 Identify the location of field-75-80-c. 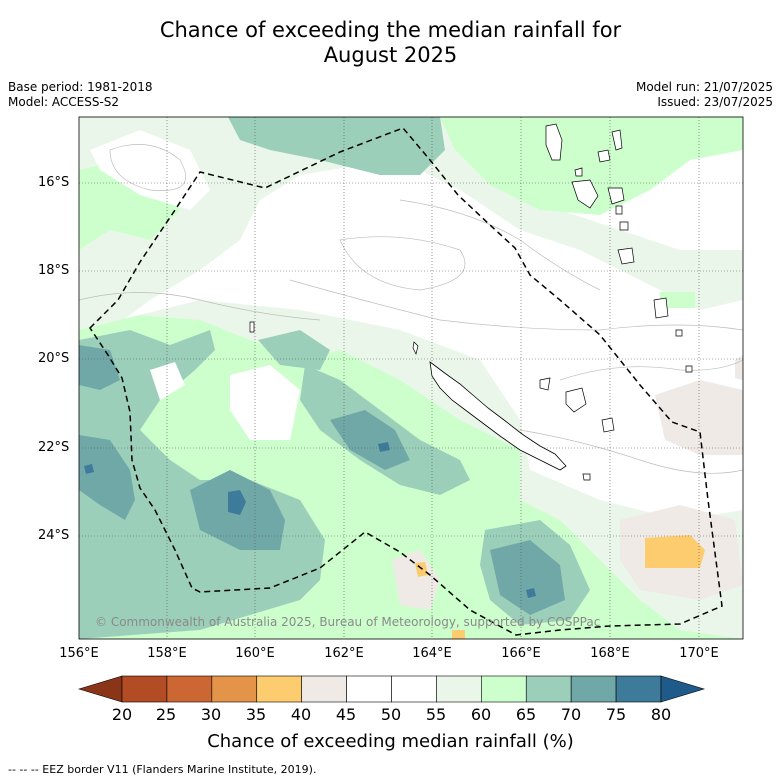
(384, 447).